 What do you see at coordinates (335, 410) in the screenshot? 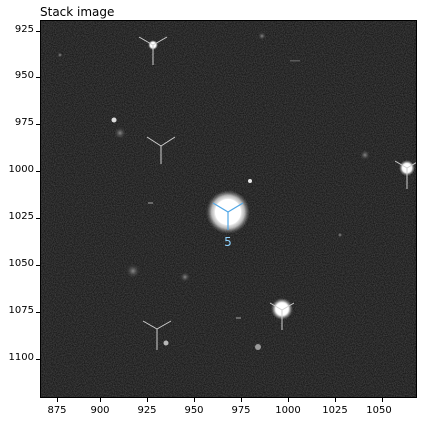
I see `x-tick-label: 1025` at bounding box center [335, 410].